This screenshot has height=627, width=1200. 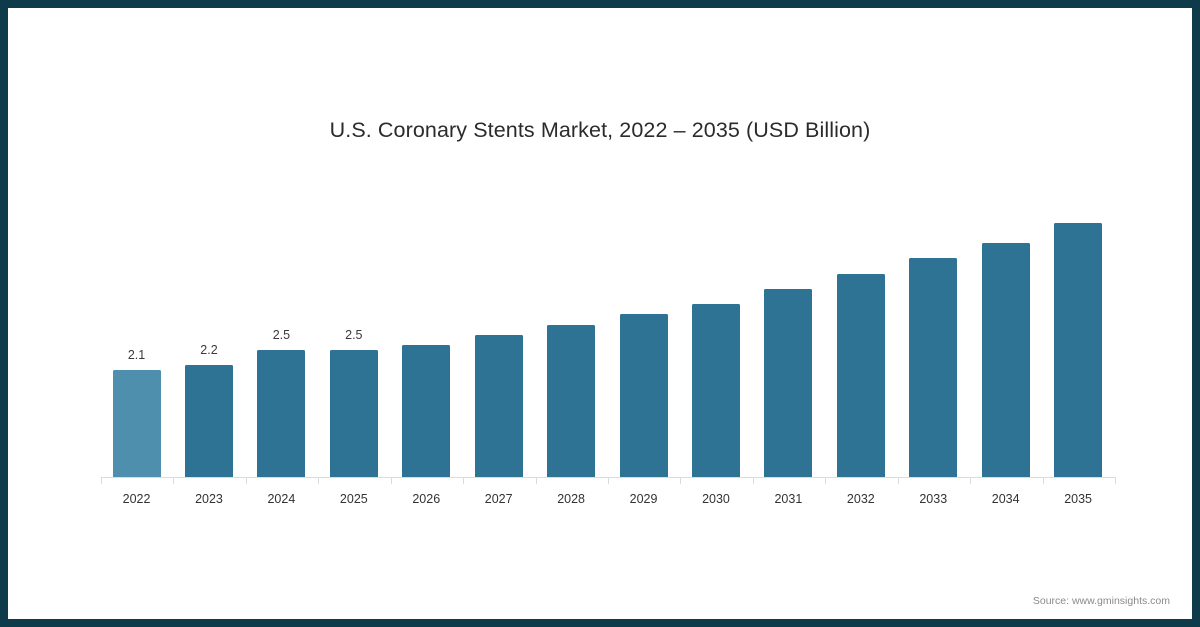 What do you see at coordinates (426, 410) in the screenshot?
I see `bar-2026` at bounding box center [426, 410].